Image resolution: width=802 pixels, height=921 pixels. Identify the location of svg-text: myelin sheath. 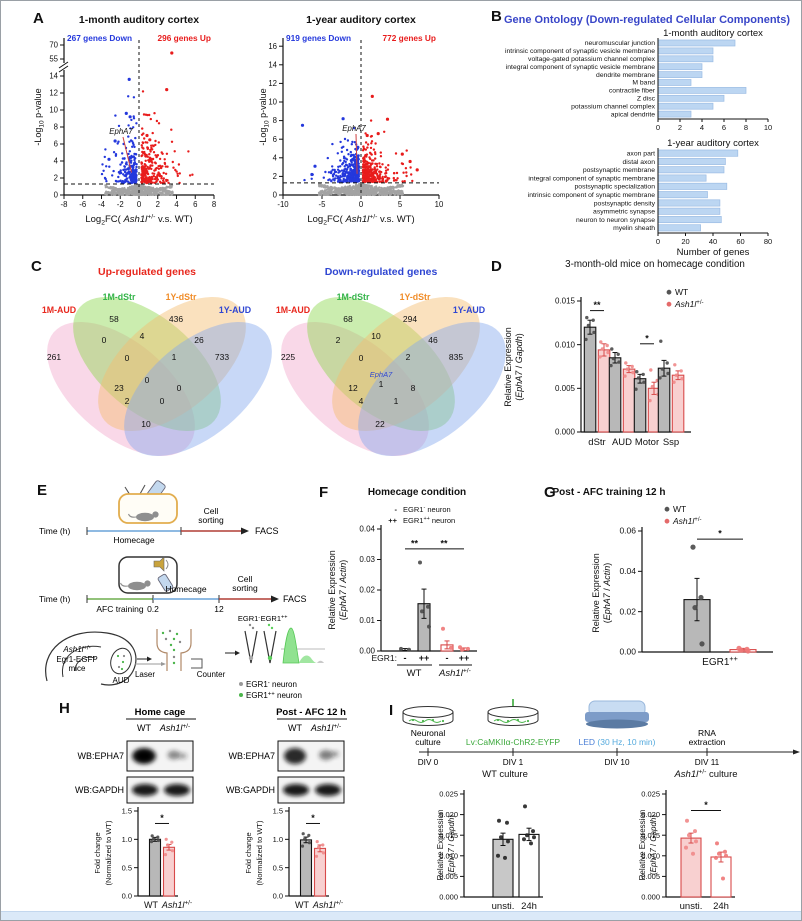
(634, 228).